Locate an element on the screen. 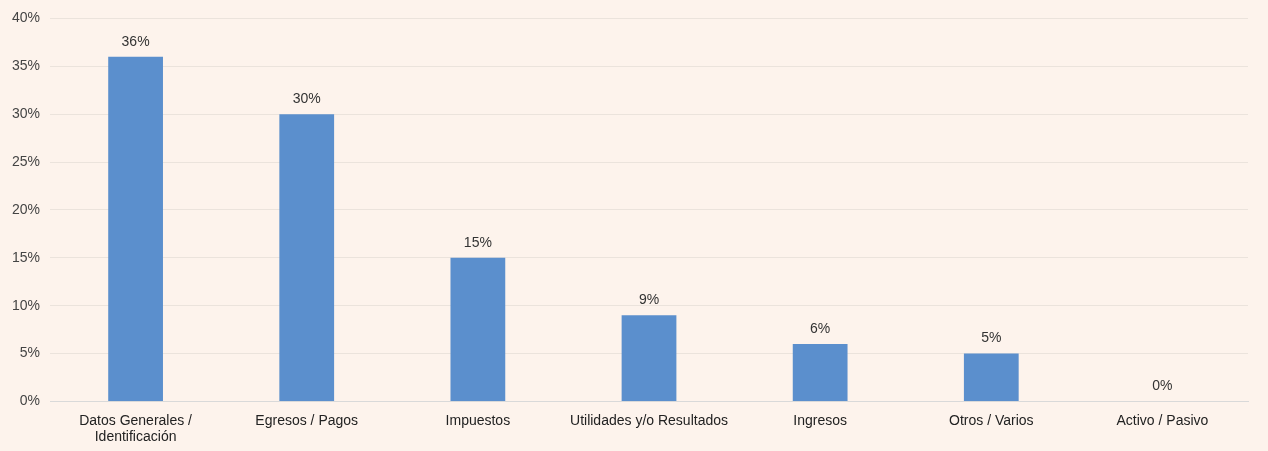 The width and height of the screenshot is (1268, 451). x-tick-label: Datos Generales / Identificación is located at coordinates (136, 428).